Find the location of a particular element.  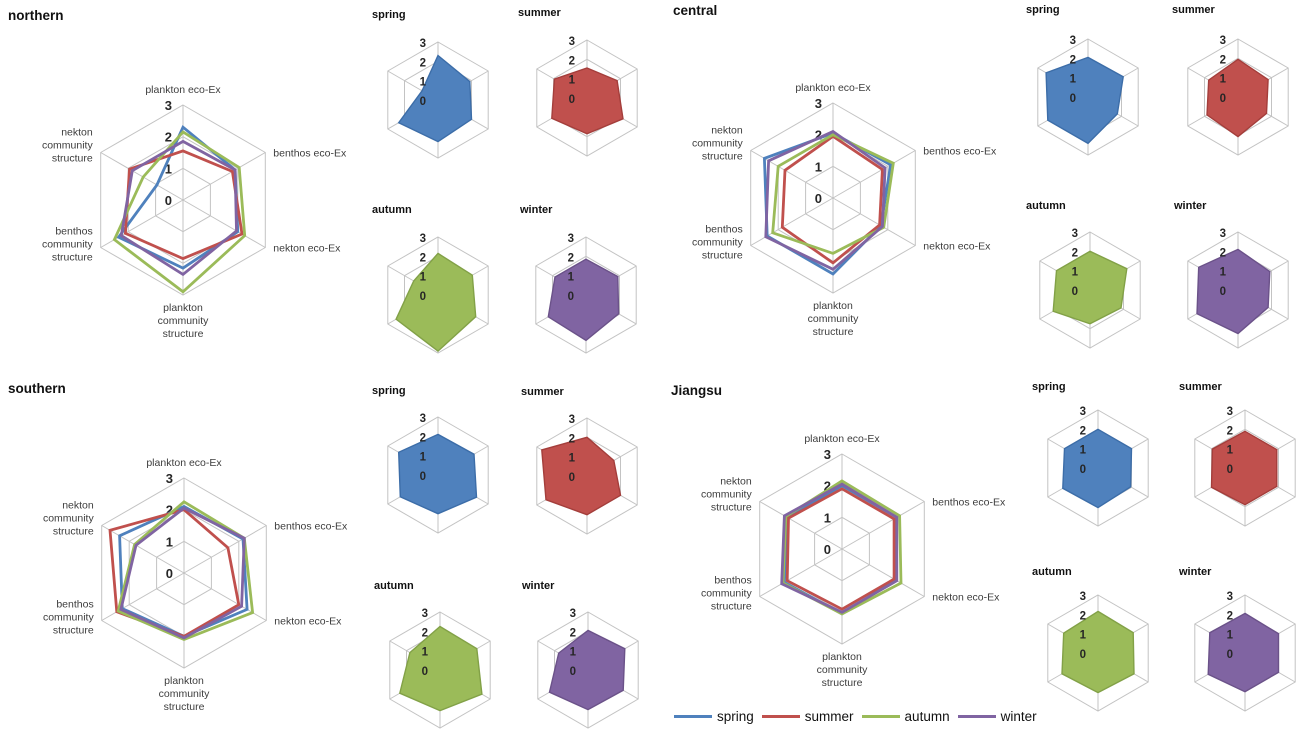

series-winter-area is located at coordinates (583, 300).